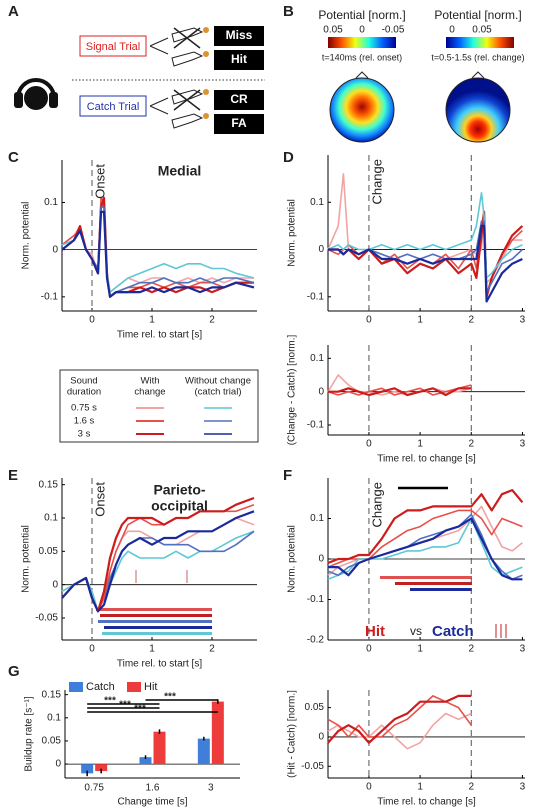  What do you see at coordinates (153, 788) in the screenshot?
I see `x-tick-label: 1.6` at bounding box center [153, 788].